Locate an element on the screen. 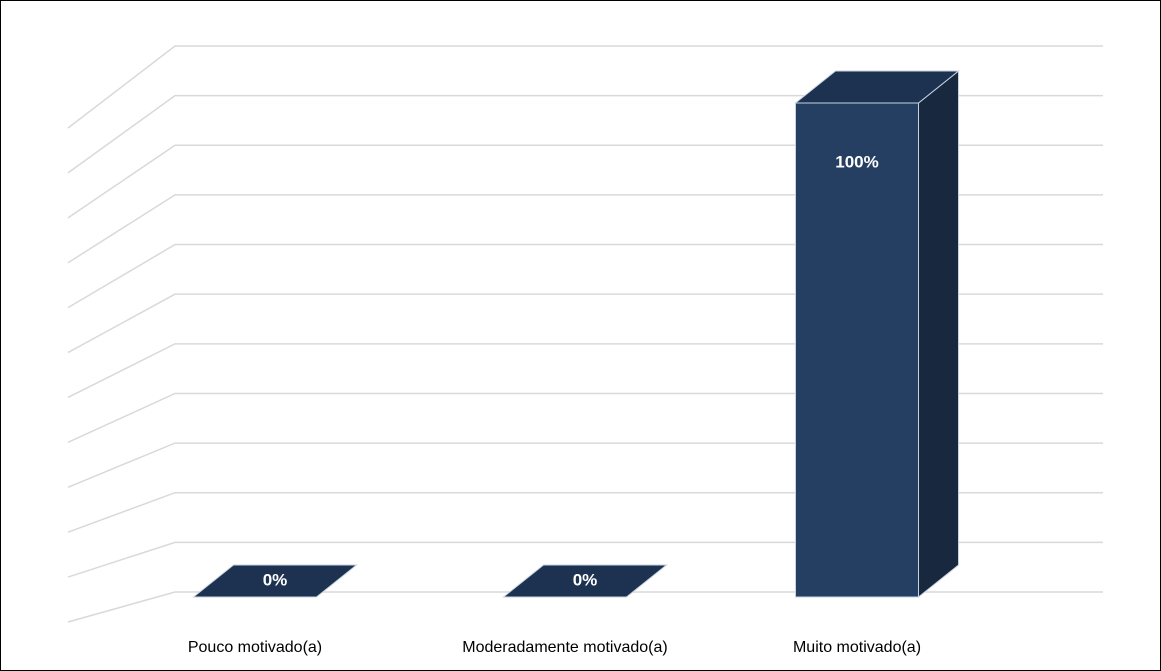 The height and width of the screenshot is (671, 1161). bar-front is located at coordinates (857, 350).